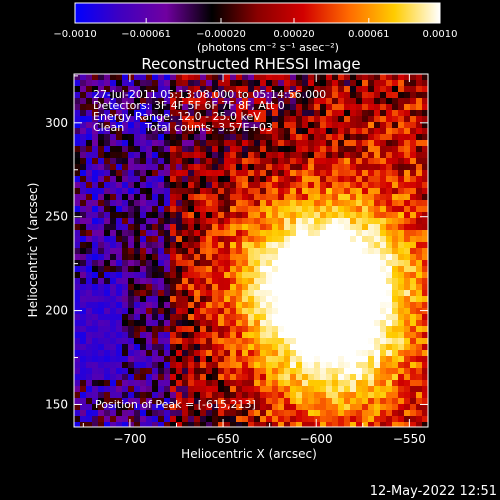 The width and height of the screenshot is (500, 500). What do you see at coordinates (189, 105) in the screenshot?
I see `annotation-detectors: Detectors: 3F 4F 5F 6F 7F 8F, Att 0` at bounding box center [189, 105].